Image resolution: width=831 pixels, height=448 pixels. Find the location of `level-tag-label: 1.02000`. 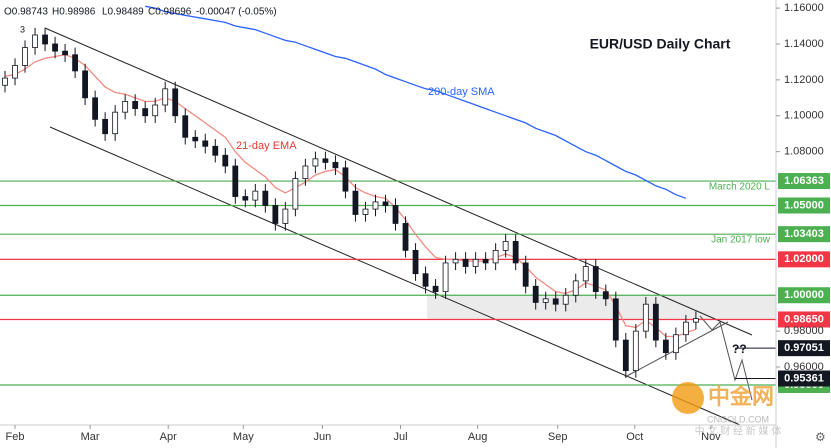

level-tag-label: 1.02000 is located at coordinates (804, 259).